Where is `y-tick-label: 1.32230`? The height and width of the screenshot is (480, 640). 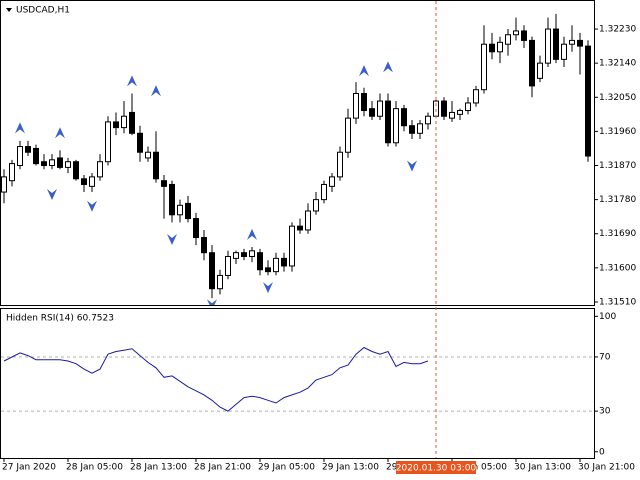
y-tick-label: 1.32230 is located at coordinates (617, 30).